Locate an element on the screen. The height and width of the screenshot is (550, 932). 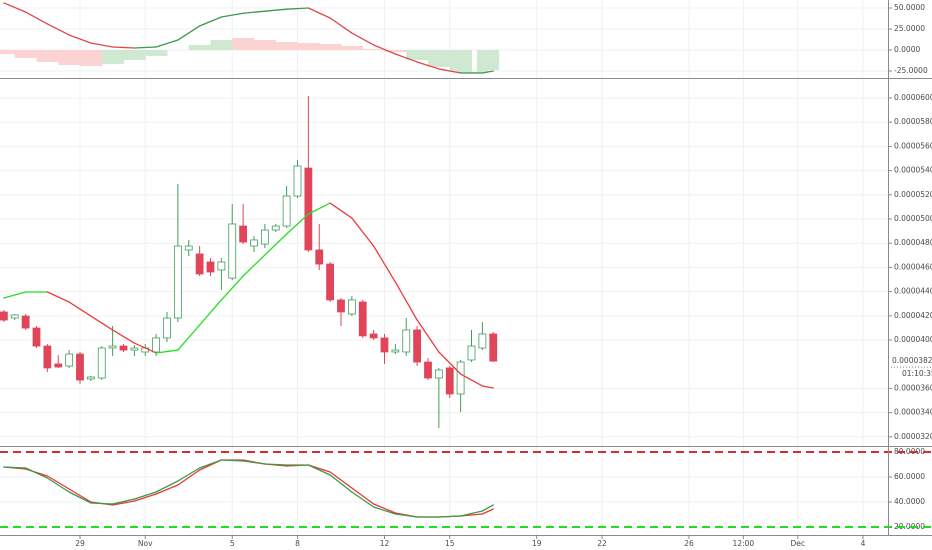
x-tick-label: 26 is located at coordinates (689, 543).